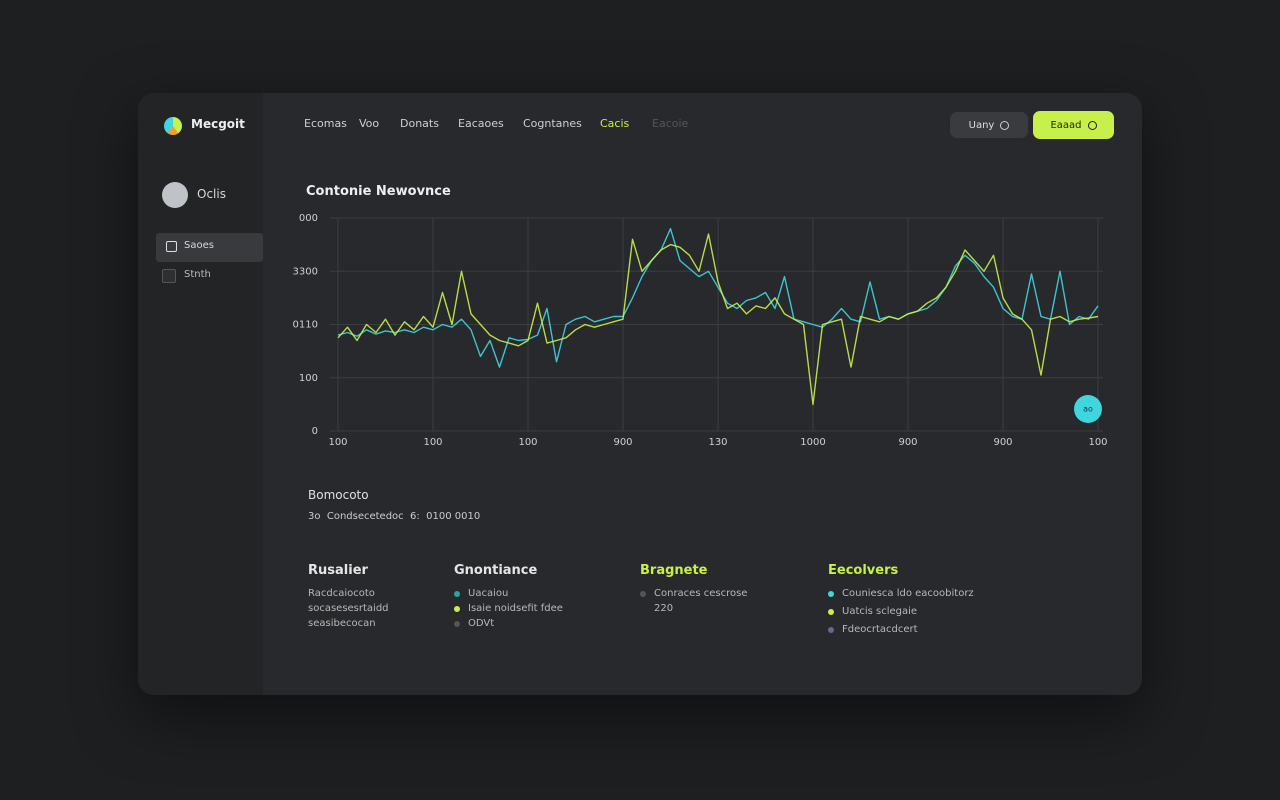  I want to click on column-title: Bragnete, so click(674, 570).